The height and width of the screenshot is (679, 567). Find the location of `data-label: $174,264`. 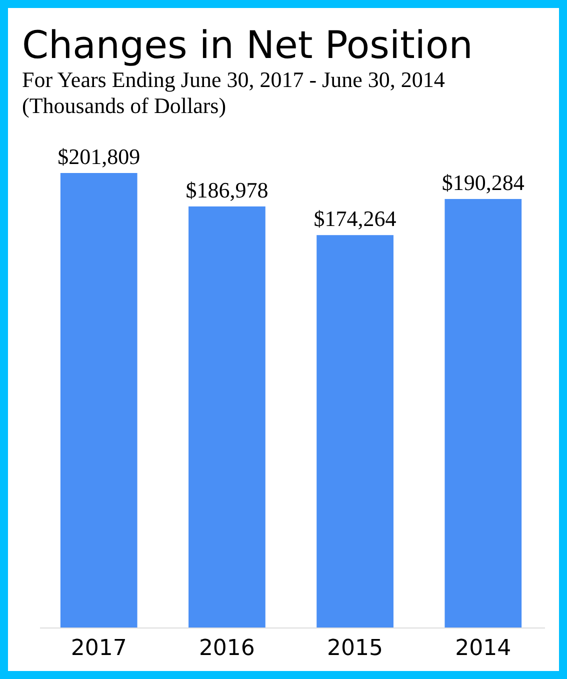

data-label: $174,264 is located at coordinates (355, 219).